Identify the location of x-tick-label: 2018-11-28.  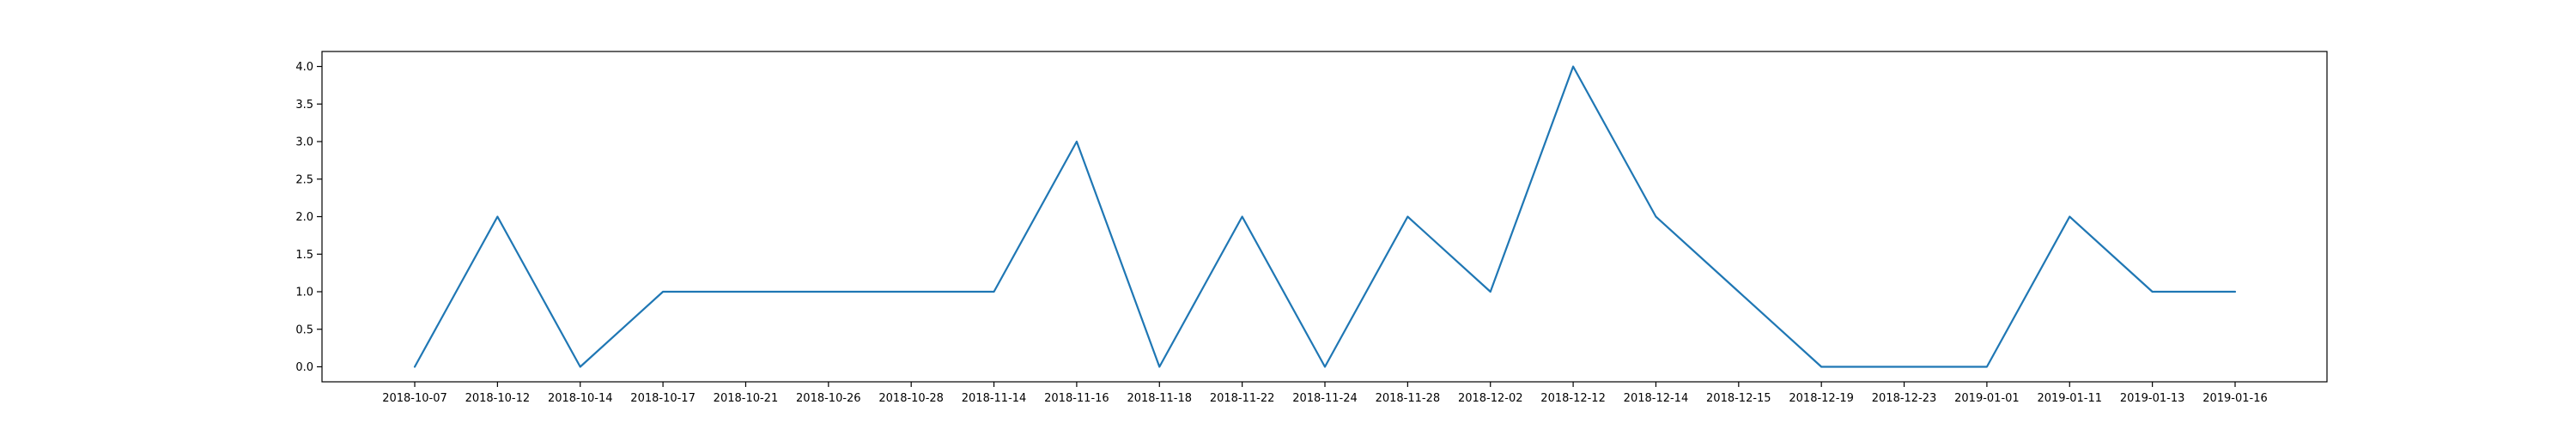
(1408, 398).